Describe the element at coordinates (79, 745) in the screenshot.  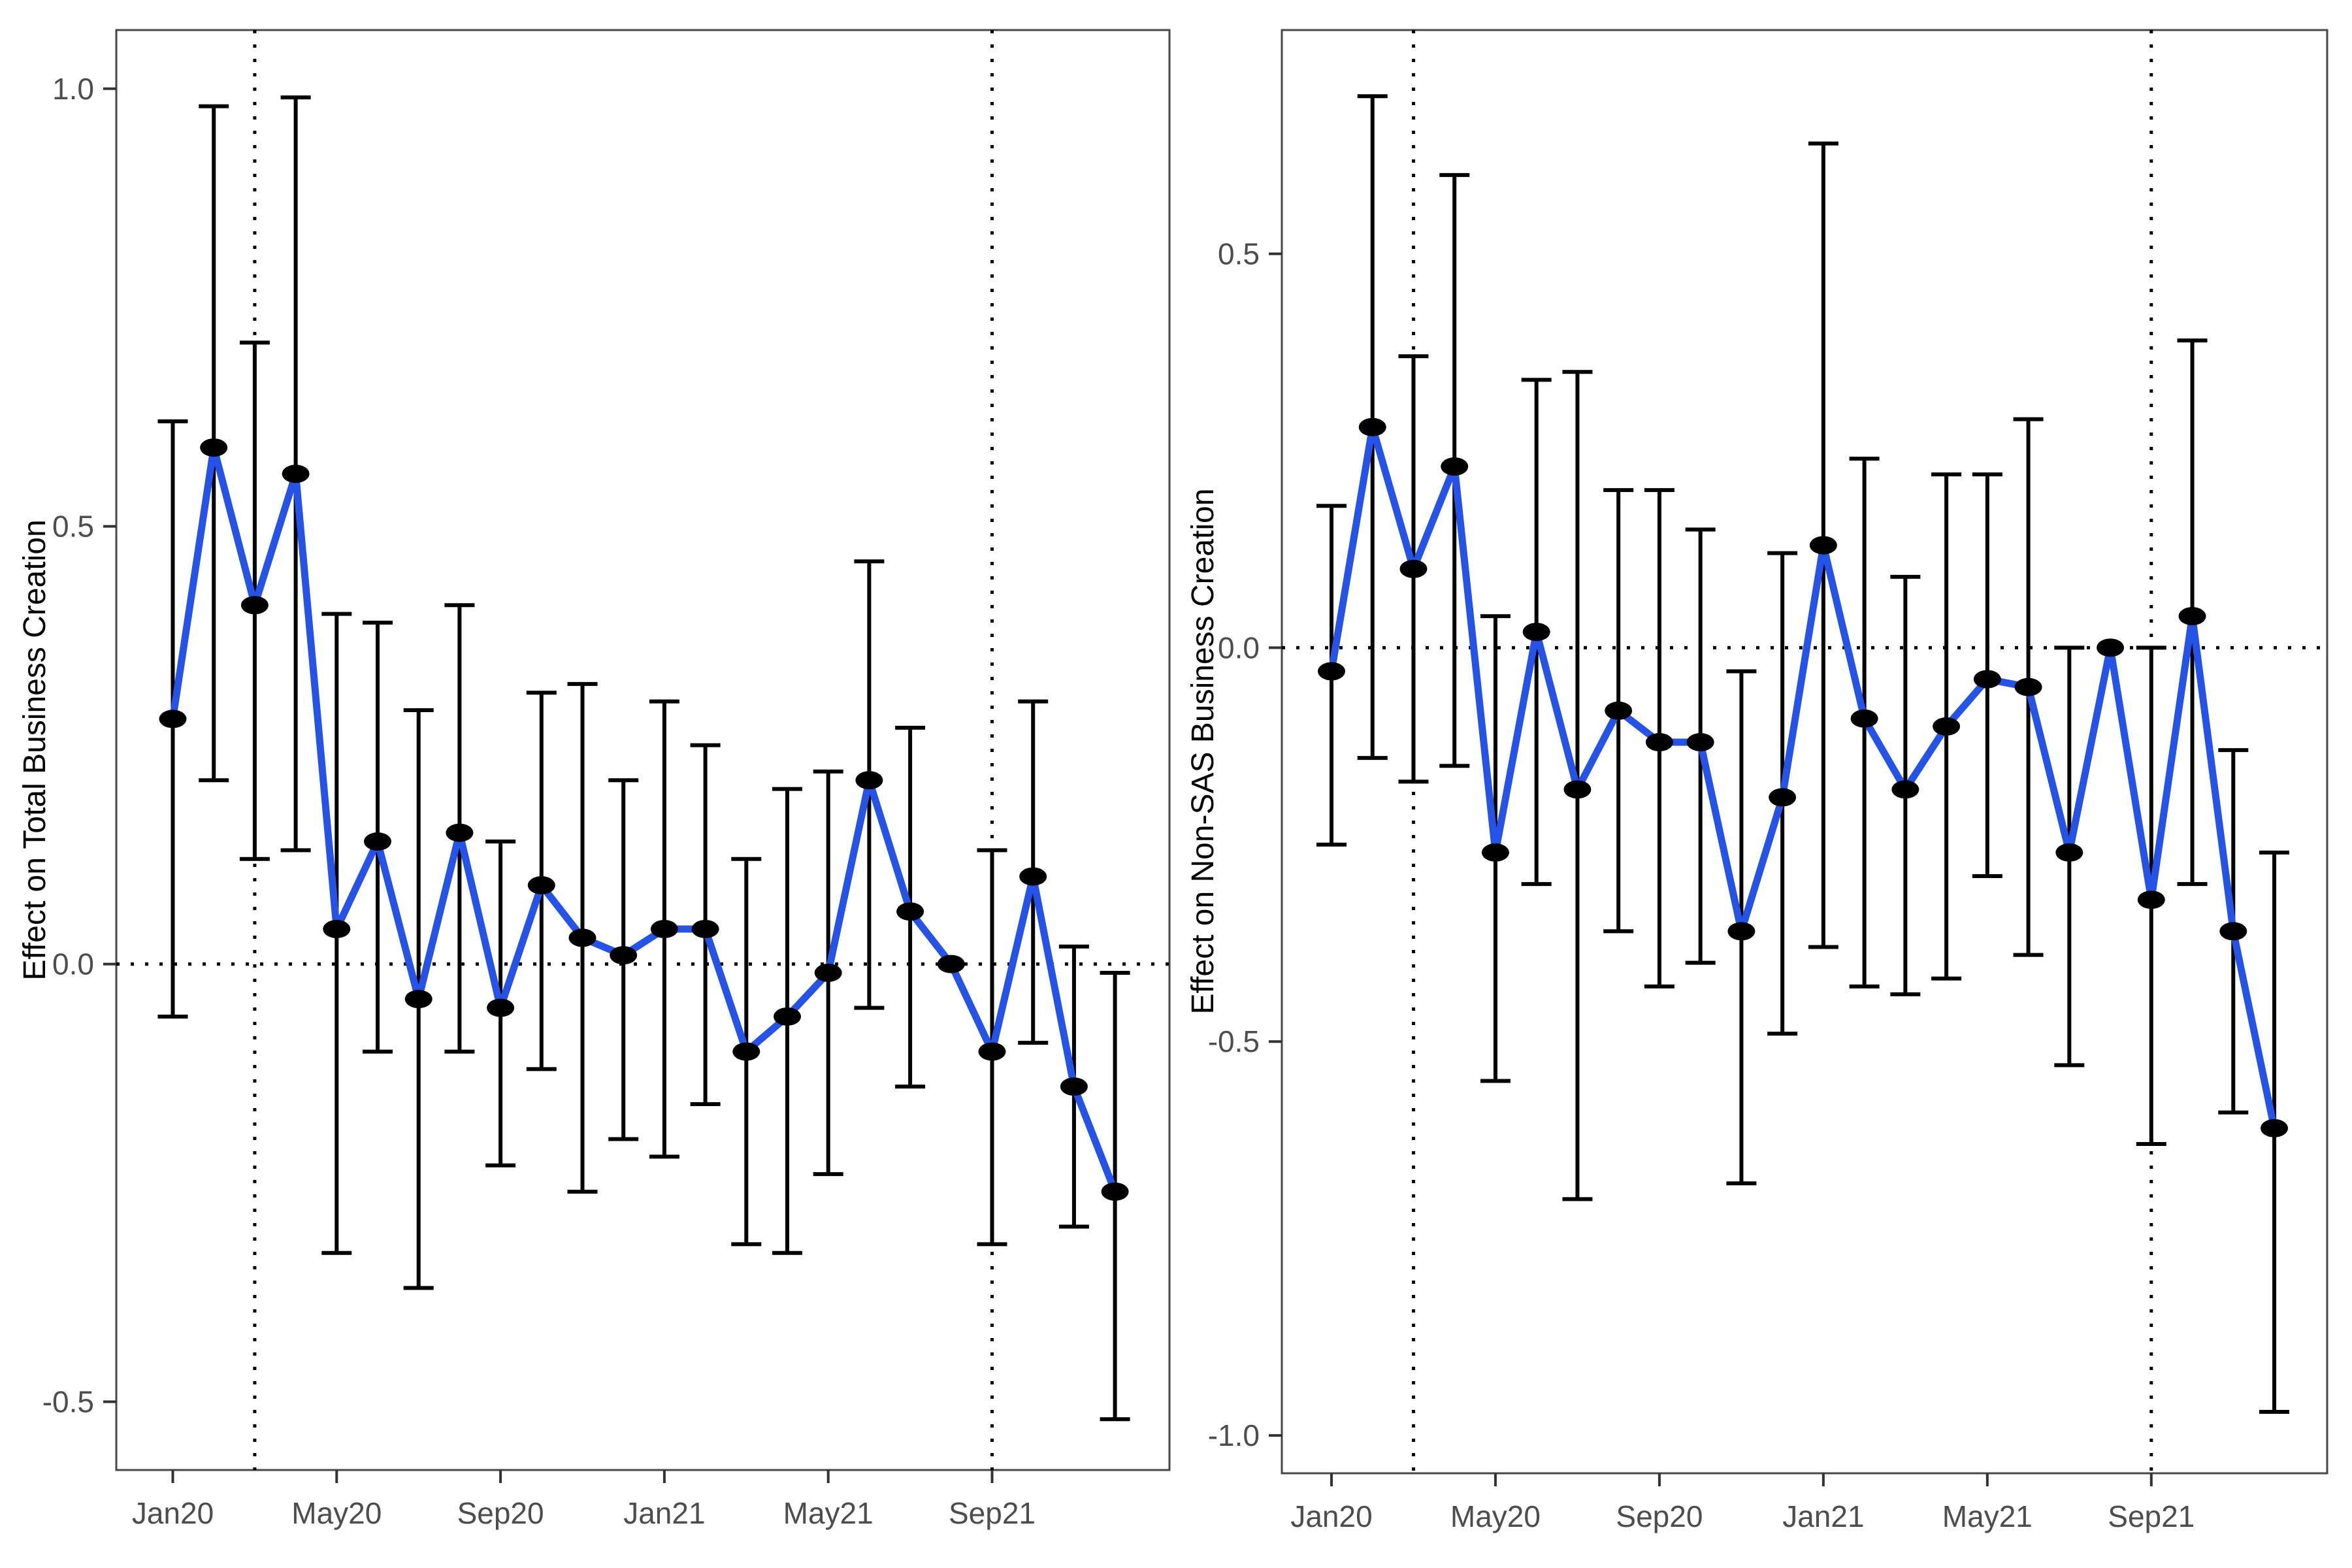
I see `y-axis-ticks: 1.0 0.5 0.0 -0.5` at that location.